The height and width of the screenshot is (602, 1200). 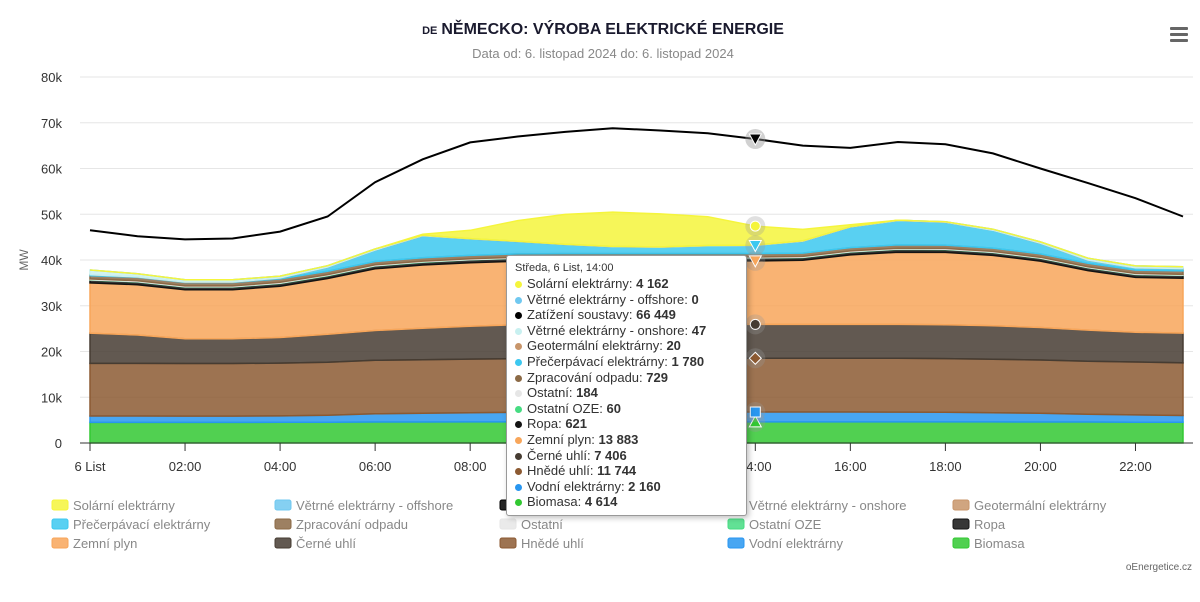 I want to click on marker-load, so click(x=755, y=140).